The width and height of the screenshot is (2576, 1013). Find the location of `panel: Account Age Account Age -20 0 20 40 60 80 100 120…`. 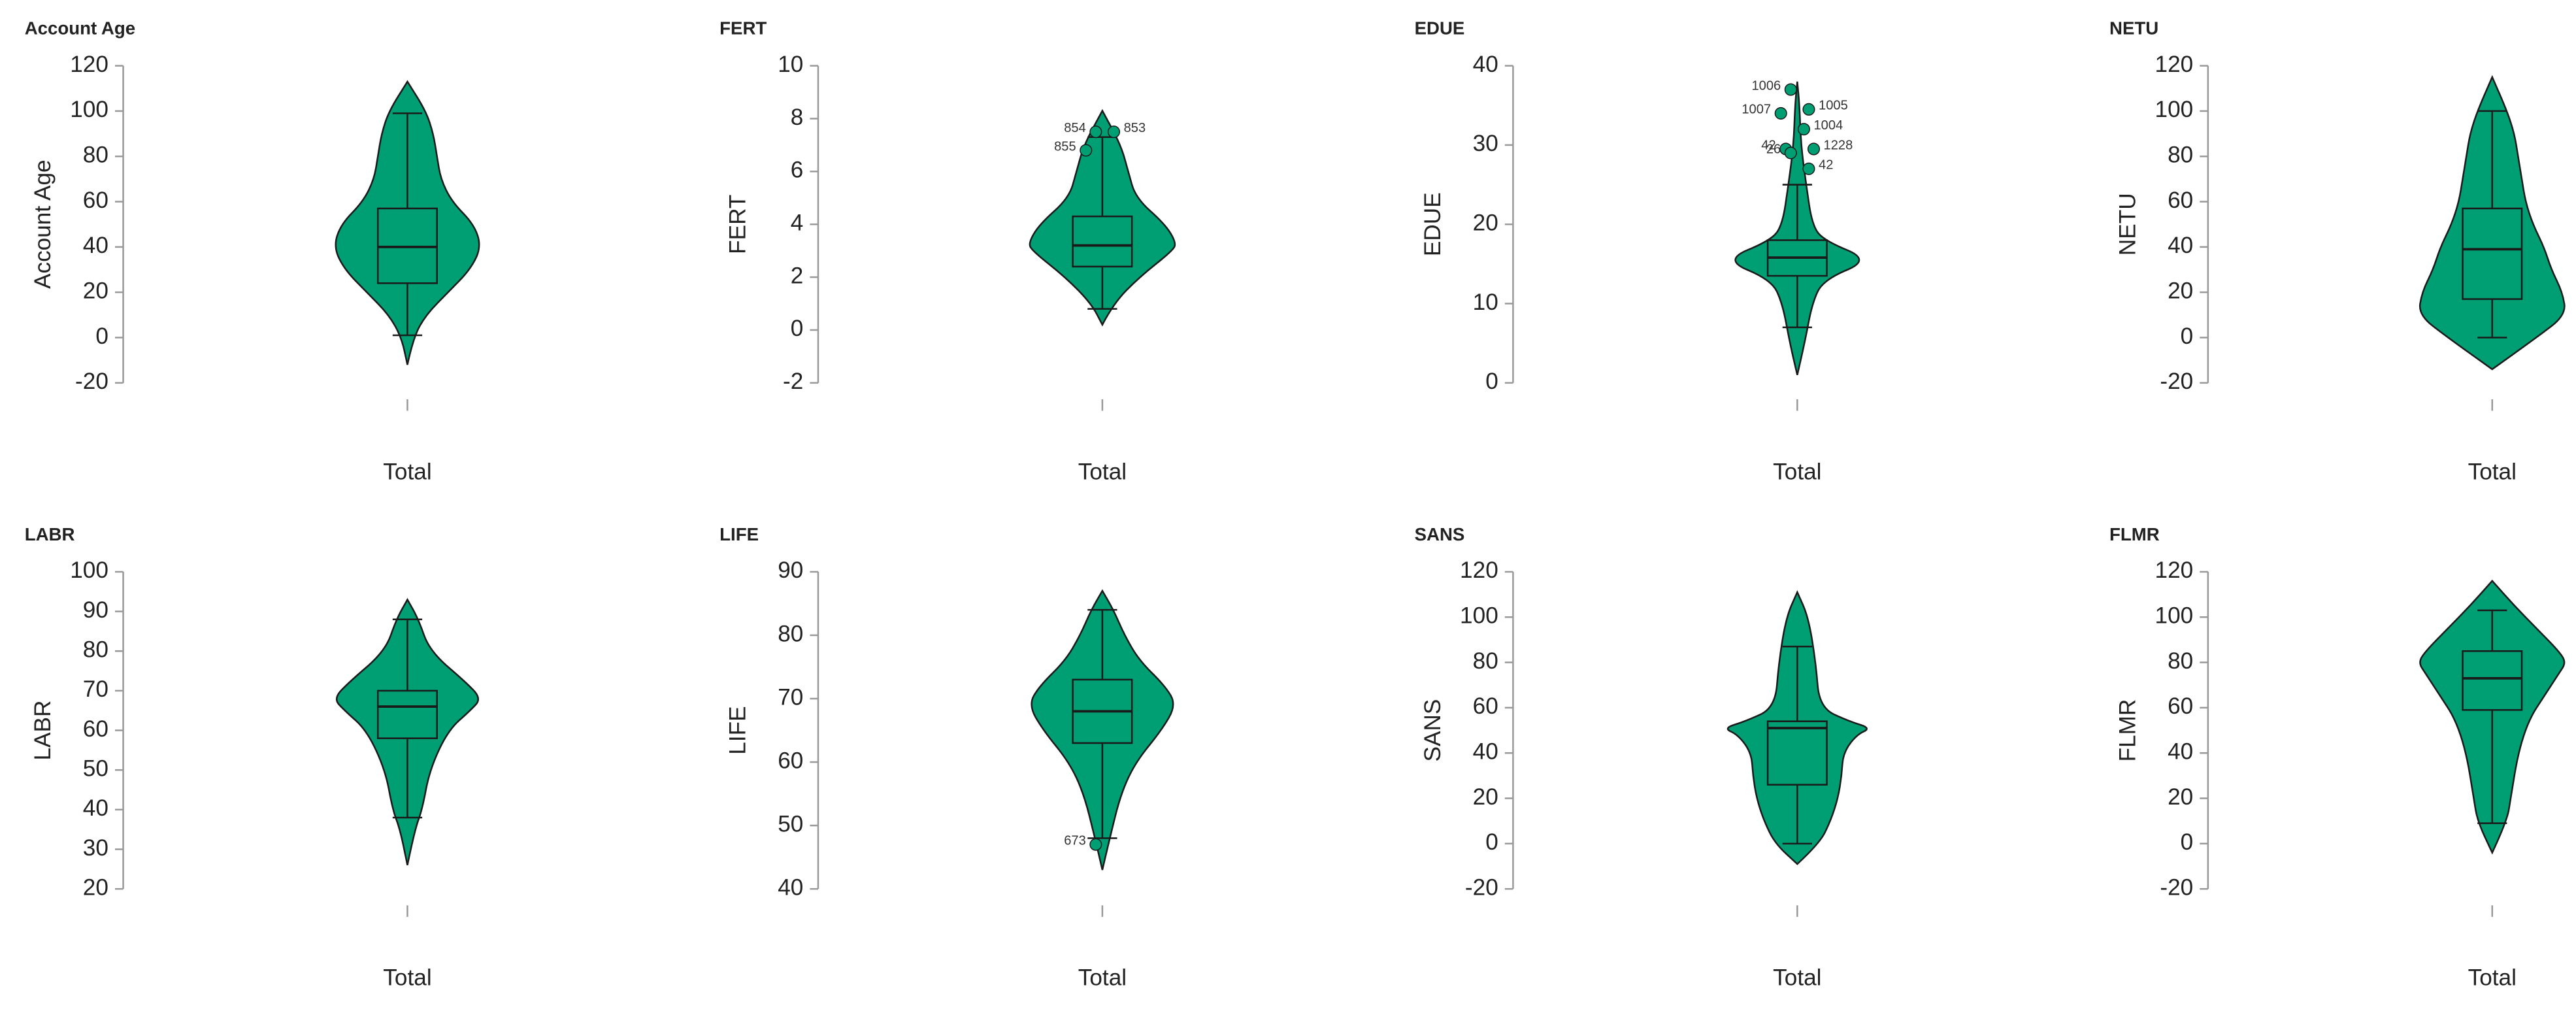

panel: Account Age Account Age -20 0 20 40 60 80 100 120… is located at coordinates (252, 251).